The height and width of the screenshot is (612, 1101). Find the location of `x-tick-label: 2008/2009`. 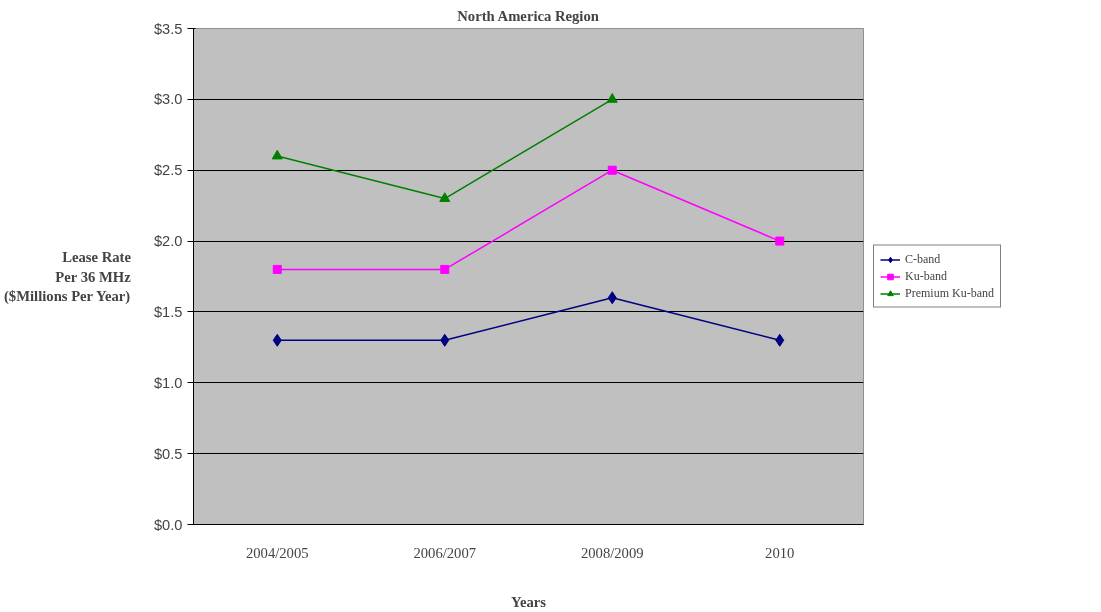

x-tick-label: 2008/2009 is located at coordinates (612, 552).